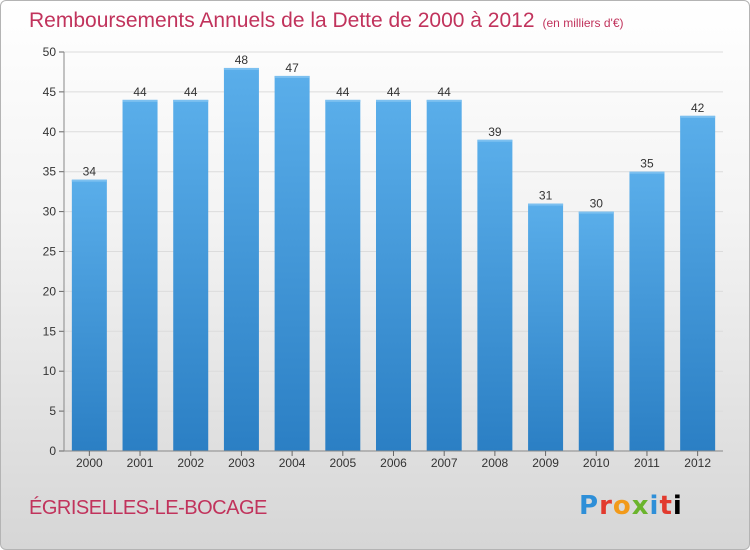 Image resolution: width=750 pixels, height=550 pixels. What do you see at coordinates (393, 463) in the screenshot?
I see `x-tick-label: 2006` at bounding box center [393, 463].